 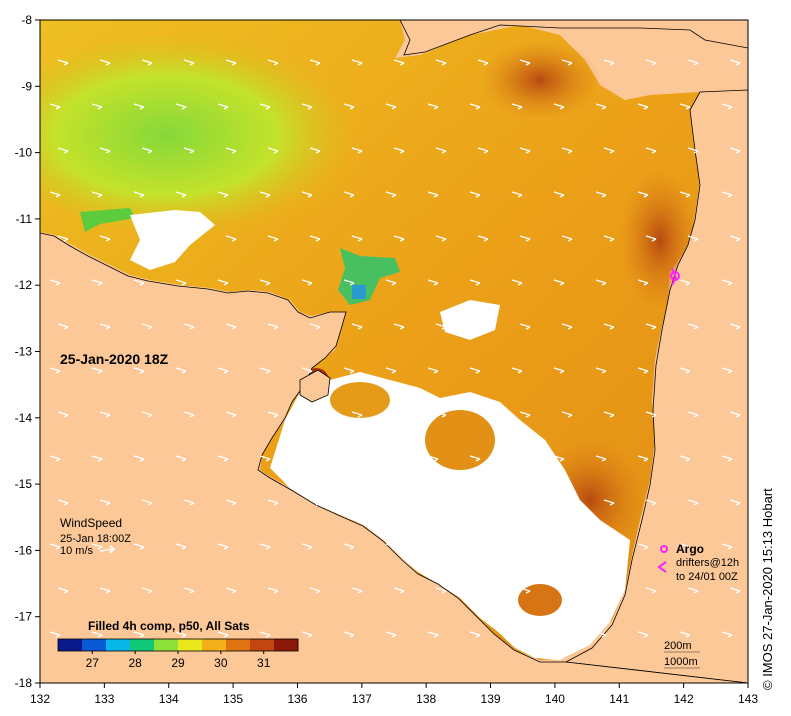 I want to click on y-tick-label: -15, so click(x=24, y=484).